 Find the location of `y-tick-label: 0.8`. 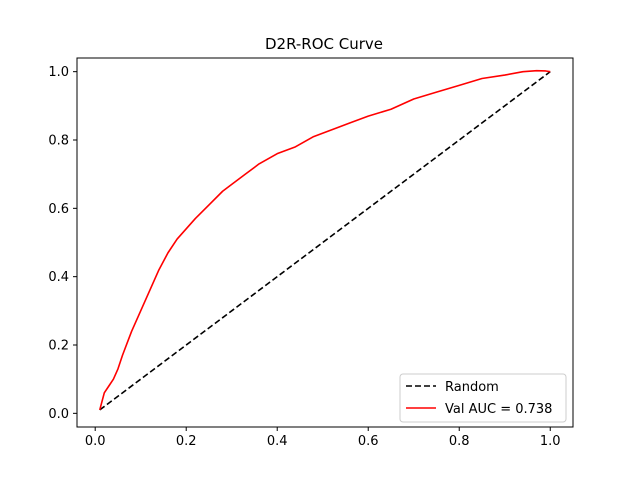

y-tick-label: 0.8 is located at coordinates (58, 141).